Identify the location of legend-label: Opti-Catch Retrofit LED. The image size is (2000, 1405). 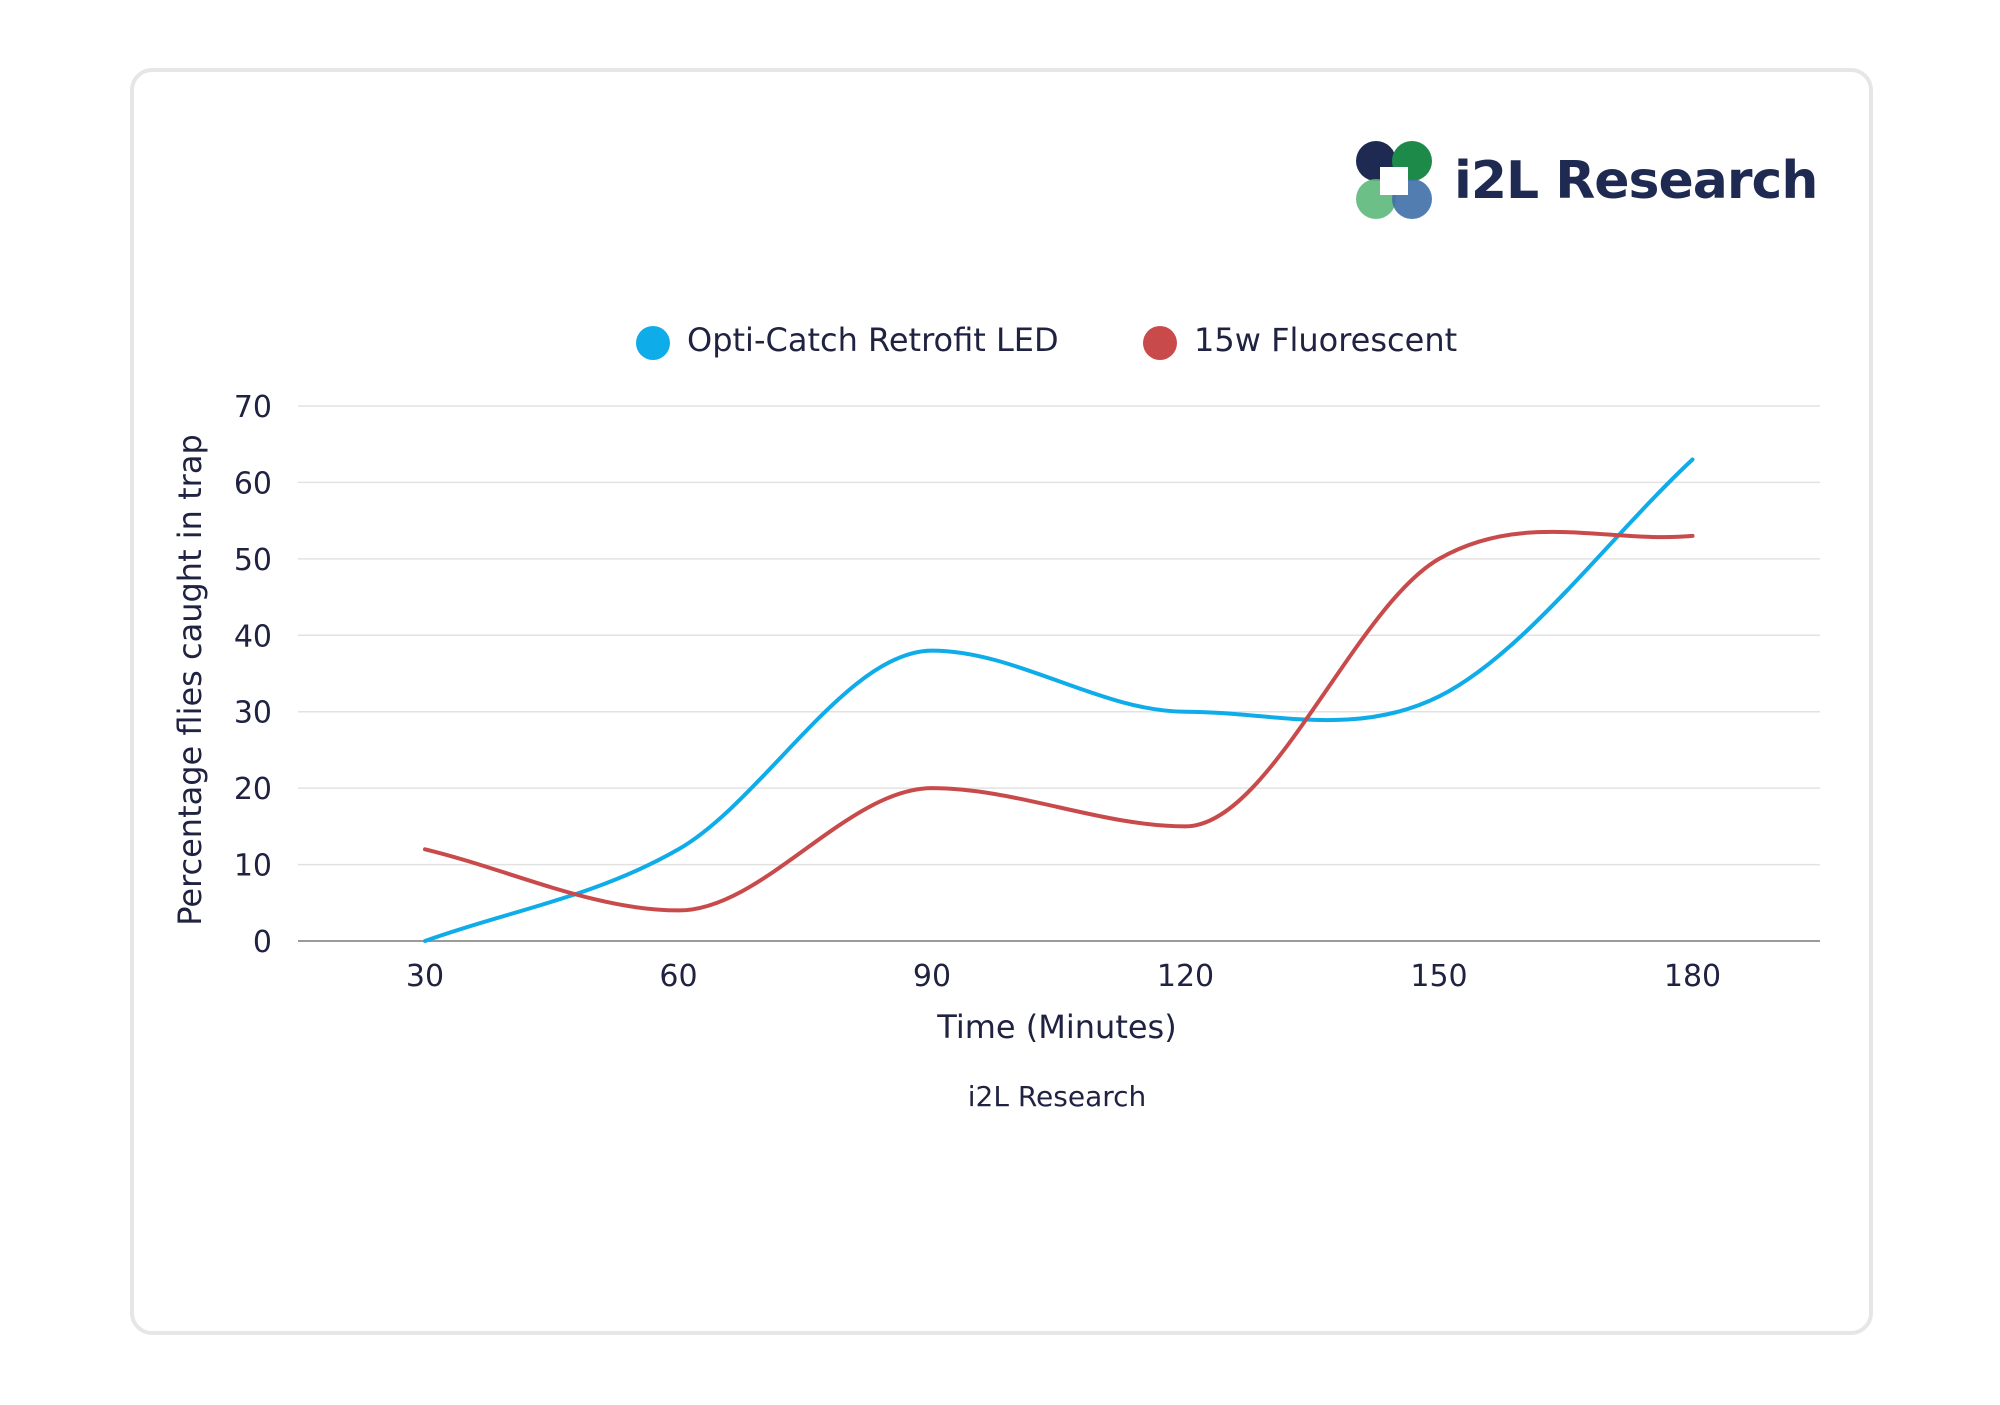
(873, 340).